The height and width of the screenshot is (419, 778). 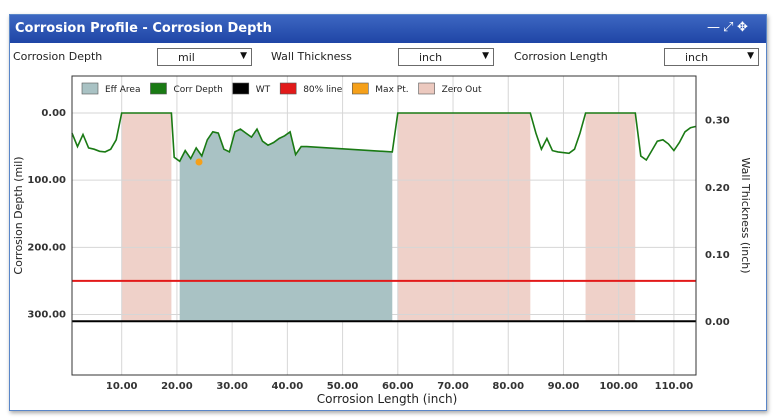 I want to click on corrosion-depth-unit-value: mil, so click(x=186, y=57).